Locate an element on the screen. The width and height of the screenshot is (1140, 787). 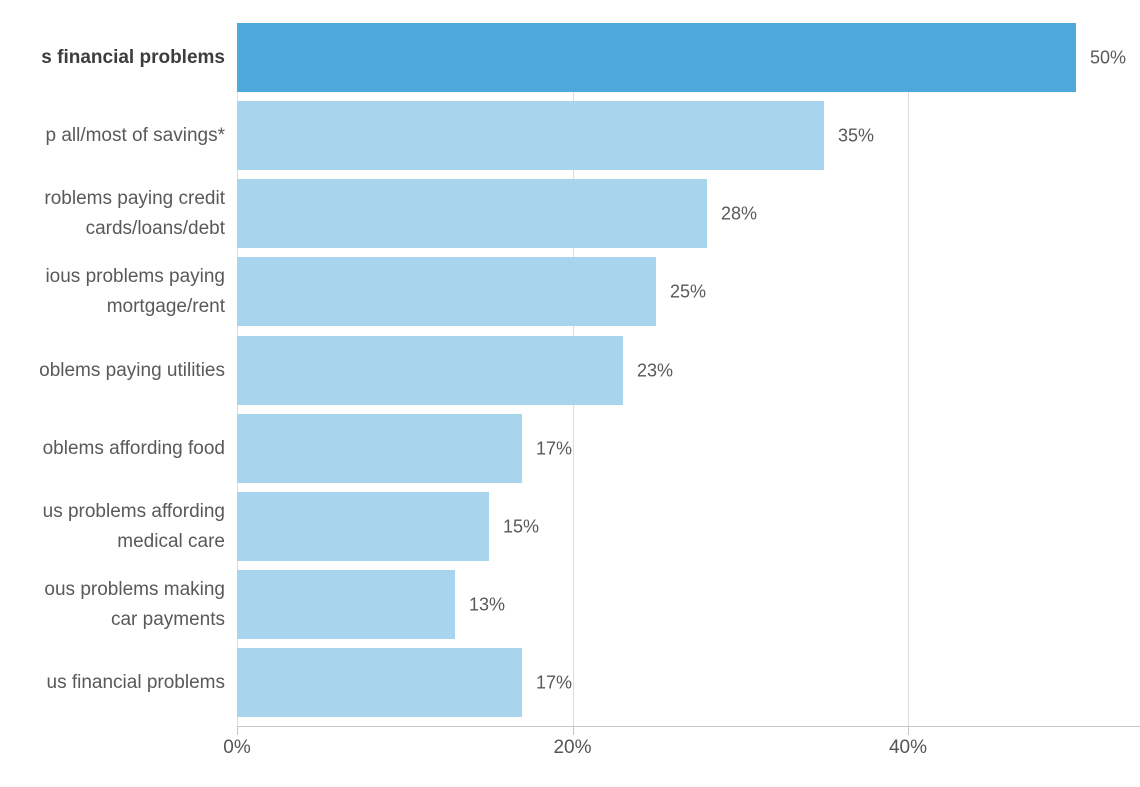
value-label: 25% is located at coordinates (688, 291).